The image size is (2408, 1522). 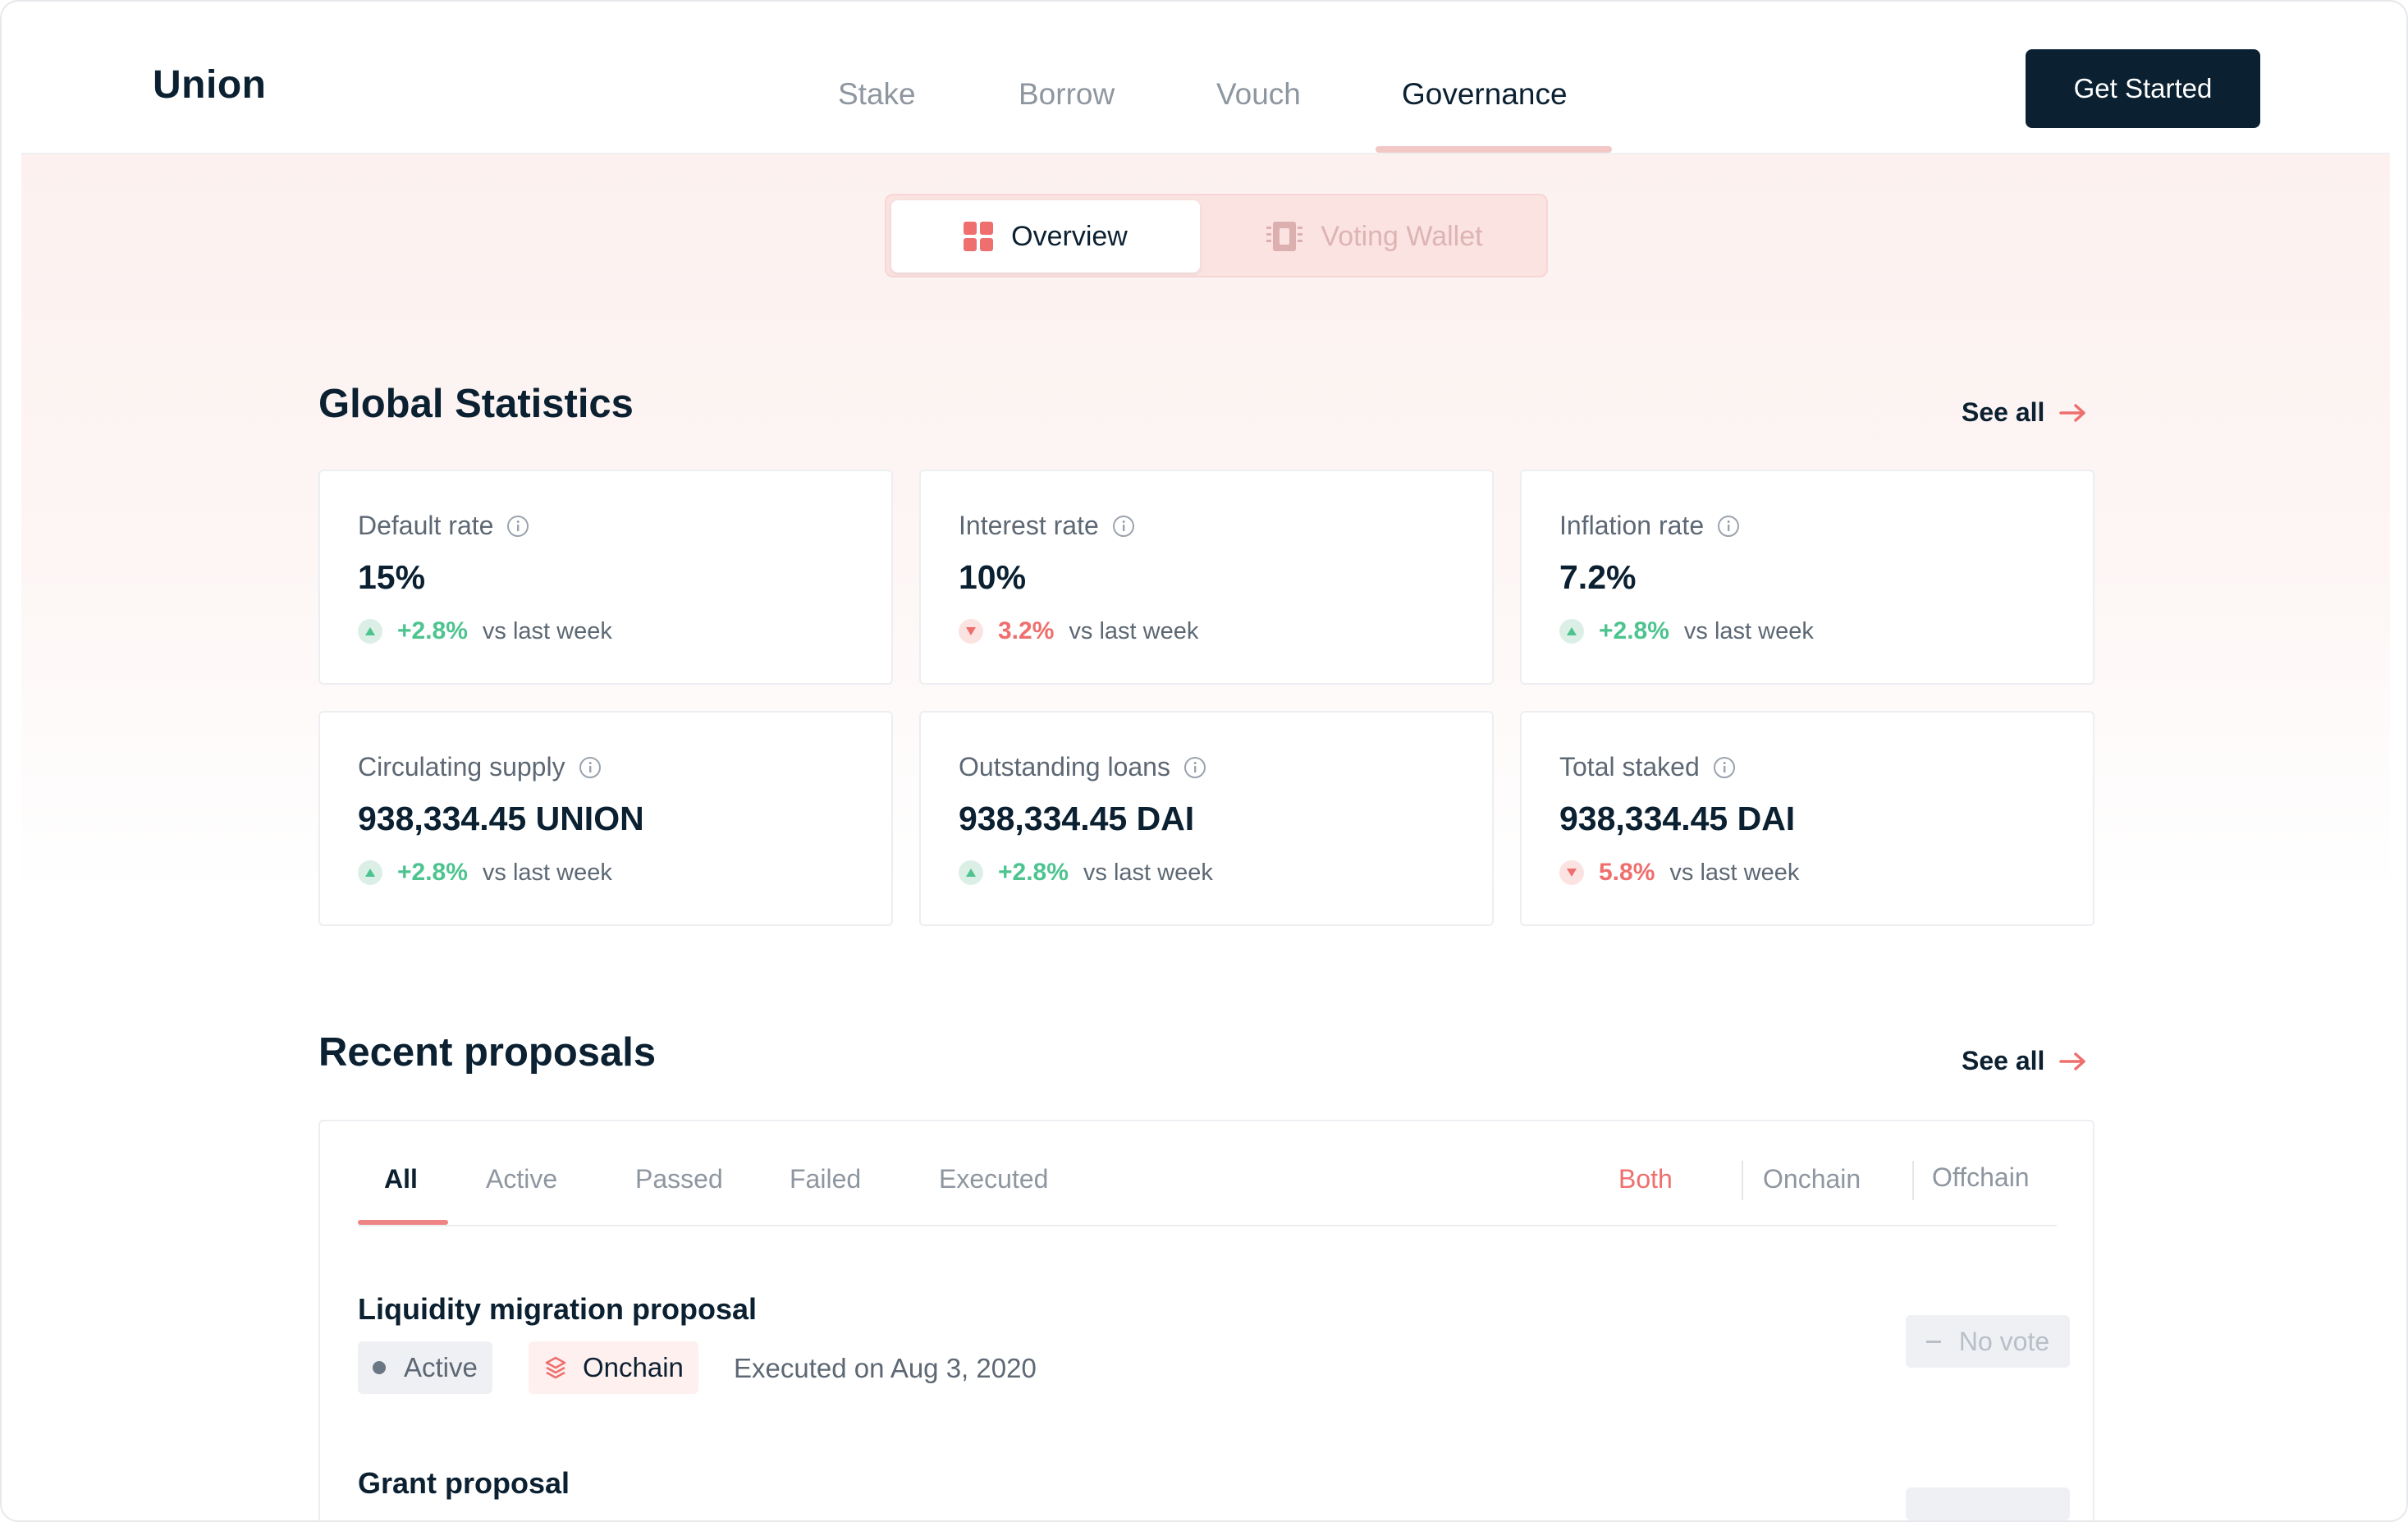 I want to click on voting-wallet-label: Voting Wallet, so click(x=1402, y=236).